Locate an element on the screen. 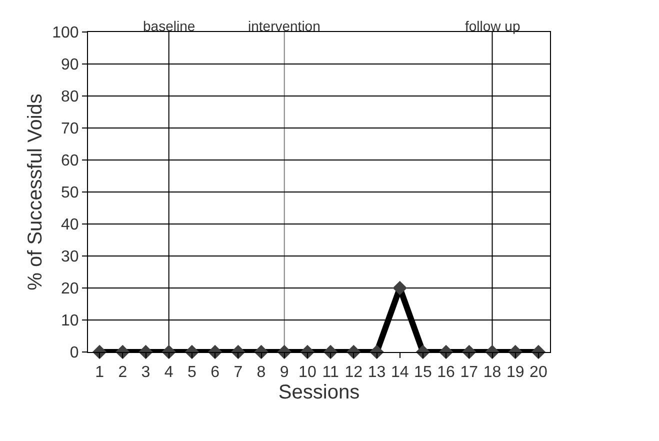 The width and height of the screenshot is (659, 441). x-tick-label: 5 is located at coordinates (191, 373).